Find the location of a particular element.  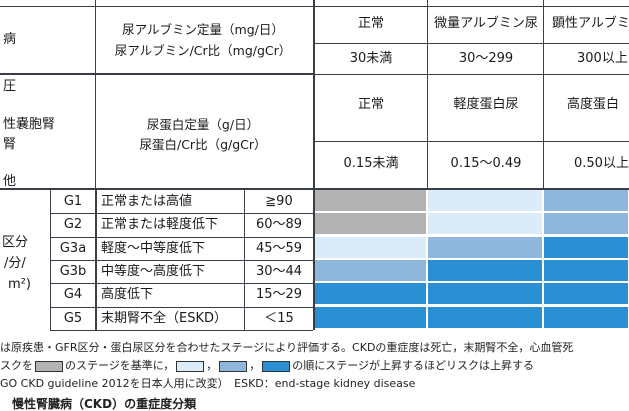

gfr-range: ≧90 is located at coordinates (279, 201).